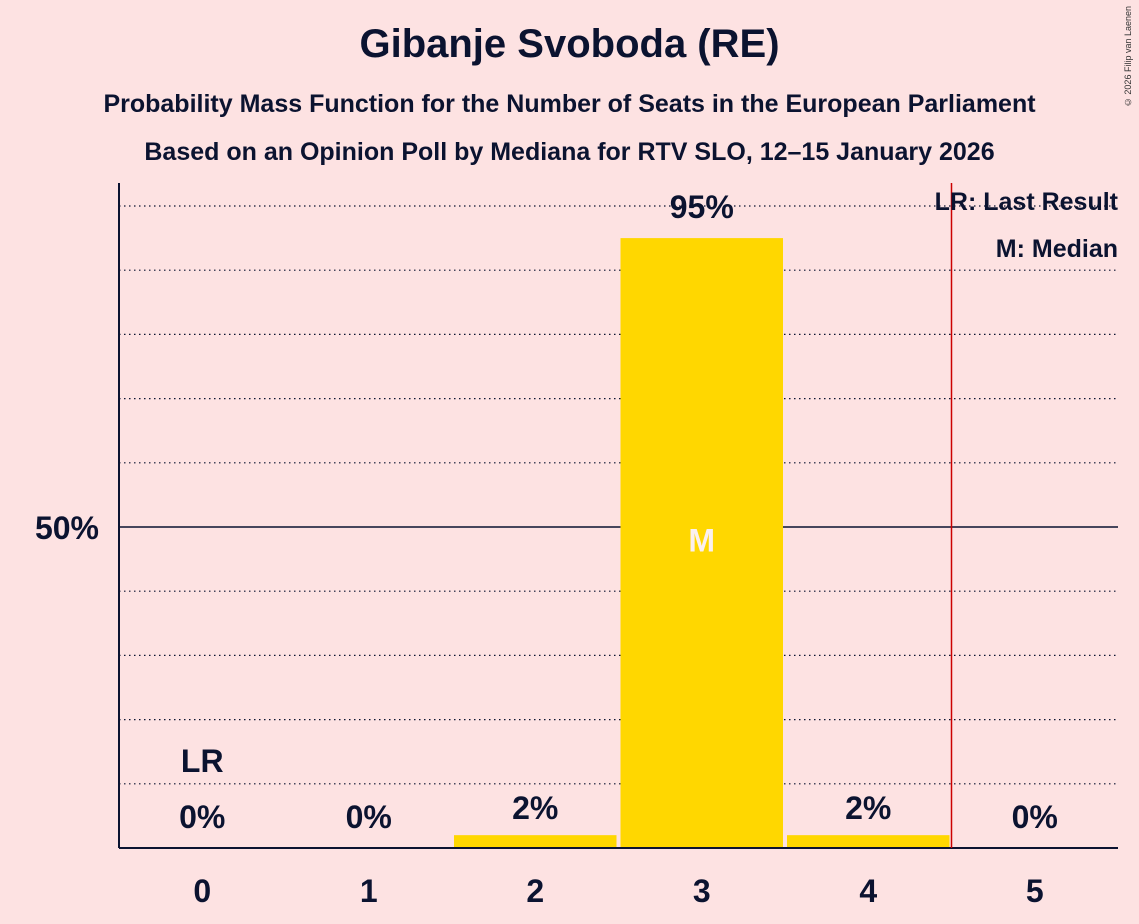  I want to click on x-tick-label-5: 5, so click(1035, 891).